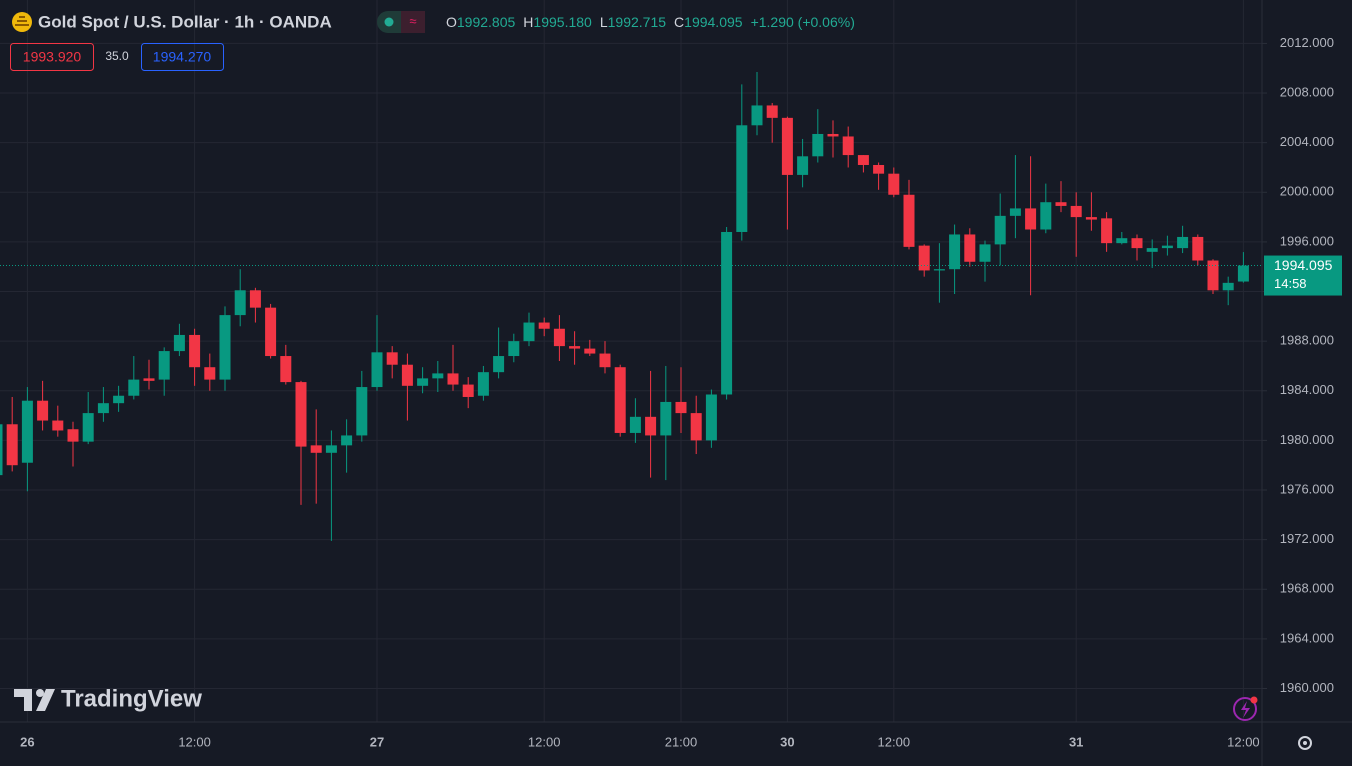 This screenshot has height=766, width=1352. What do you see at coordinates (377, 741) in the screenshot?
I see `x-tick-label: 27` at bounding box center [377, 741].